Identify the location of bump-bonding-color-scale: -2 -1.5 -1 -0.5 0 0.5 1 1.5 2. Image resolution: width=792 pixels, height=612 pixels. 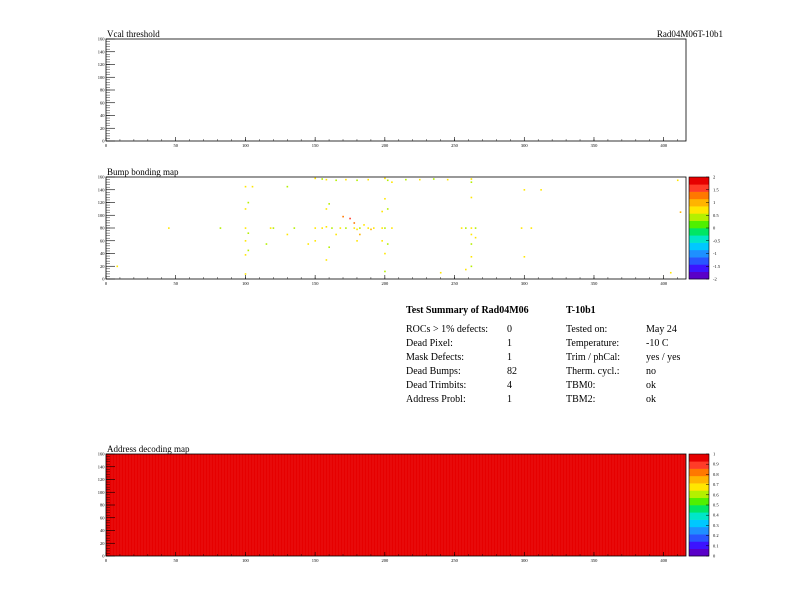
(704, 228).